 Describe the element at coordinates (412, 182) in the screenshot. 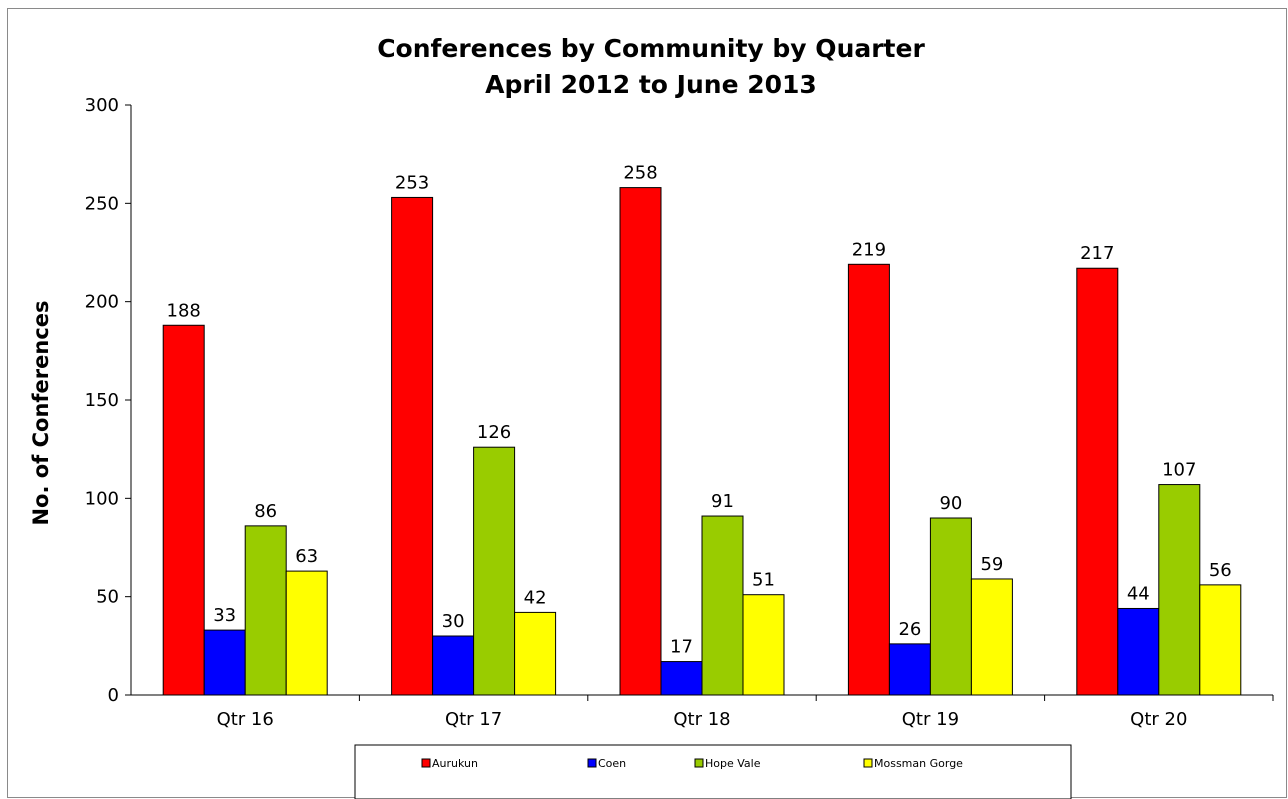

I see `data-label: 253` at that location.